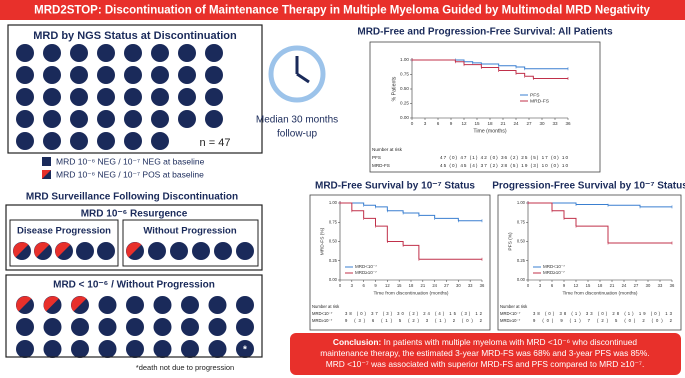  I want to click on n-label: n = 47, so click(215, 143).